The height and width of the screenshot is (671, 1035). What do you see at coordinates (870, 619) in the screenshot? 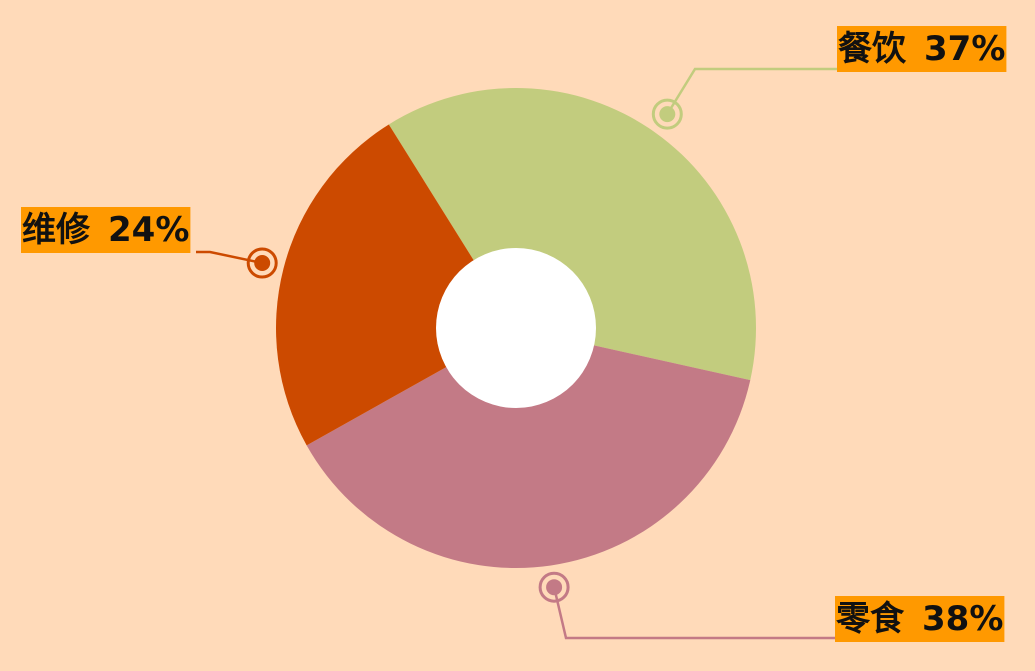
I see `slice-name-1: 零食` at bounding box center [870, 619].